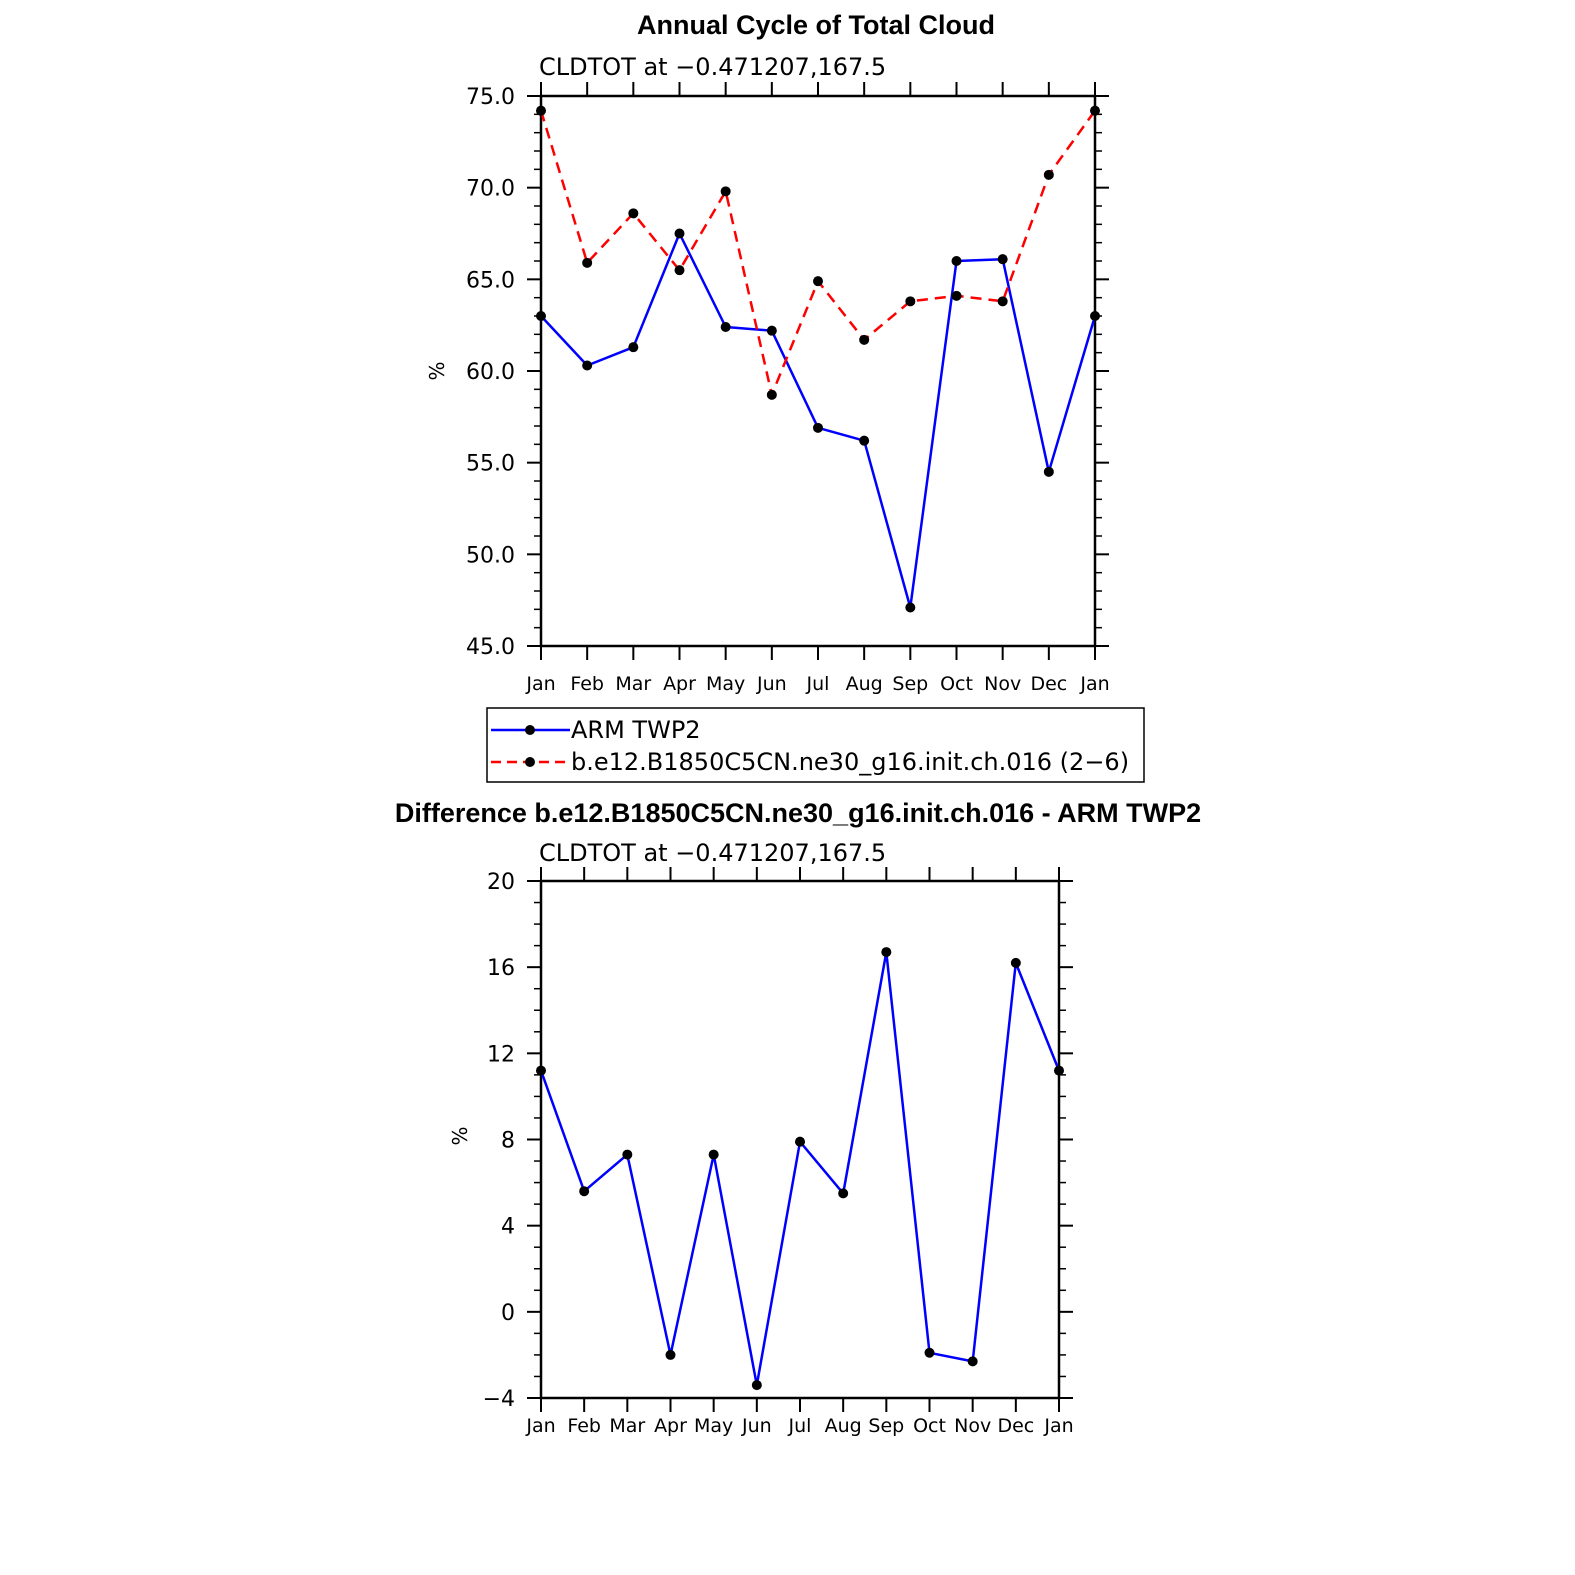 Image resolution: width=1575 pixels, height=1575 pixels. Describe the element at coordinates (490, 189) in the screenshot. I see `y-tick-label: 70.0` at that location.